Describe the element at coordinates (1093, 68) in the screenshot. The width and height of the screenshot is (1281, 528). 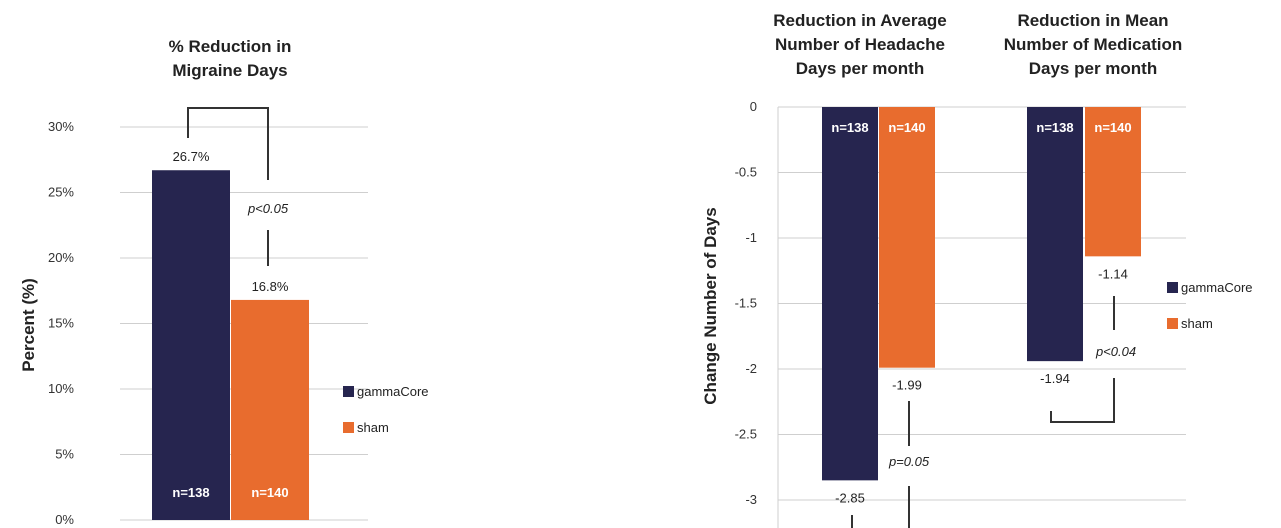
I see `group2-title-line-3: Days per month` at that location.